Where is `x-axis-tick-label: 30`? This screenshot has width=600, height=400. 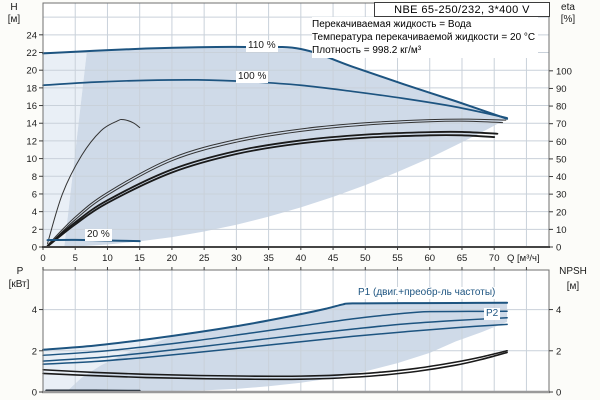 x-axis-tick-label: 30 is located at coordinates (236, 258).